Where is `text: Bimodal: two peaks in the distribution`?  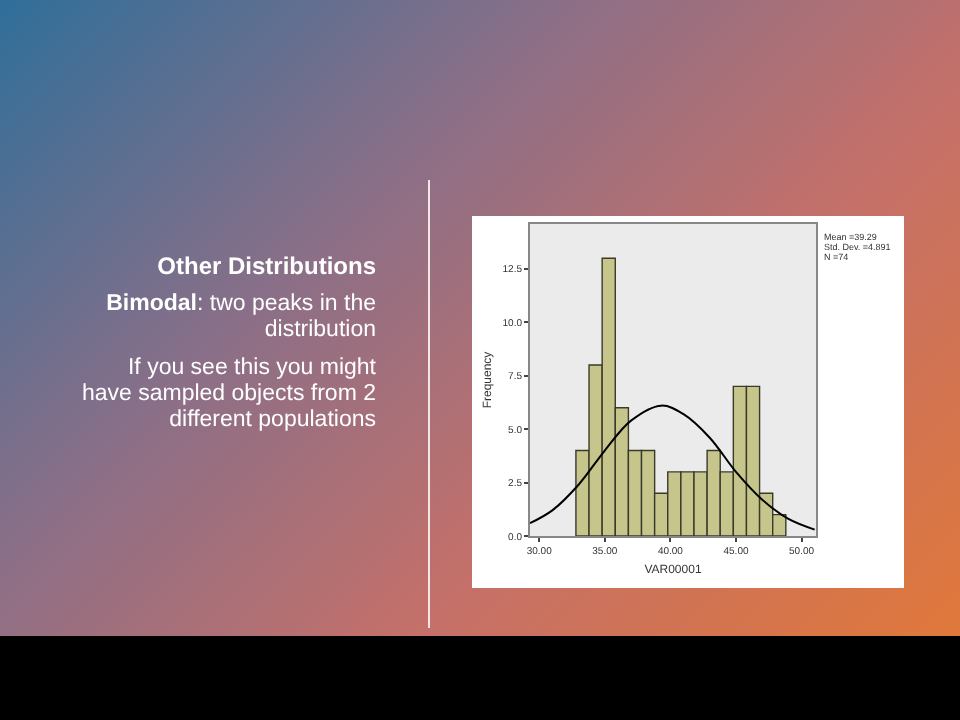
text: Bimodal: two peaks in the distribution is located at coordinates (240, 318).